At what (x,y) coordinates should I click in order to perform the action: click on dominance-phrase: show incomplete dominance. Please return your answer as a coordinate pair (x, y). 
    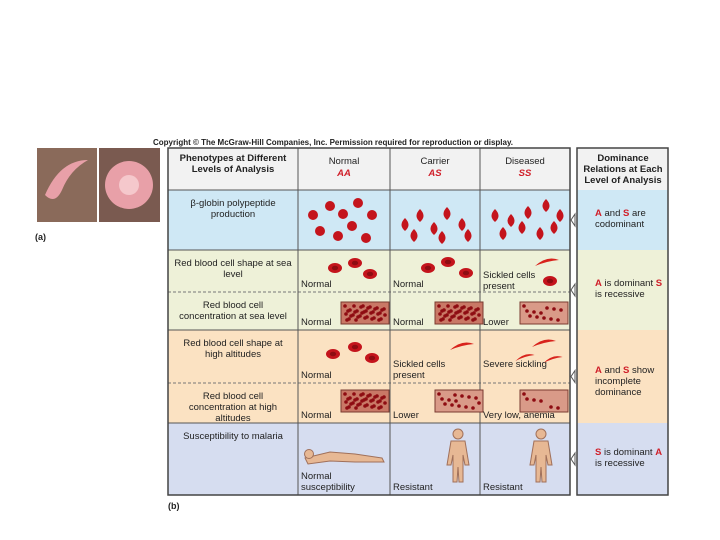
    Looking at the image, I should click on (625, 381).